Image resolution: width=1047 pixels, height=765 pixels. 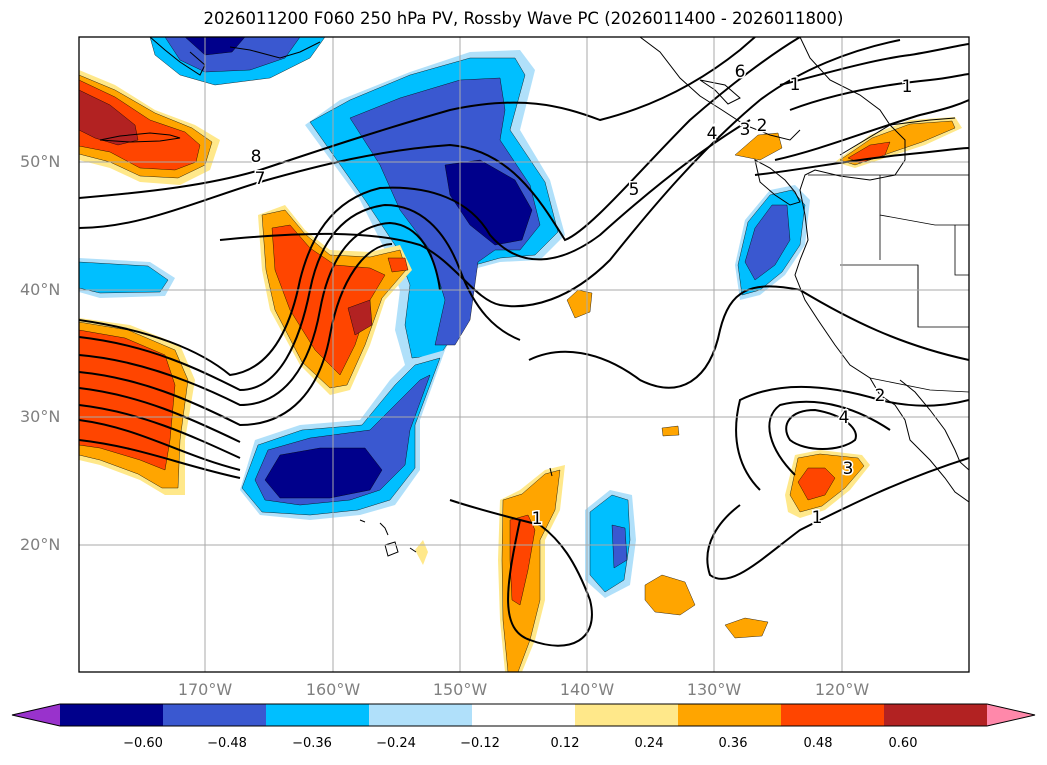 I want to click on lon-label: 150°W, so click(x=460, y=689).